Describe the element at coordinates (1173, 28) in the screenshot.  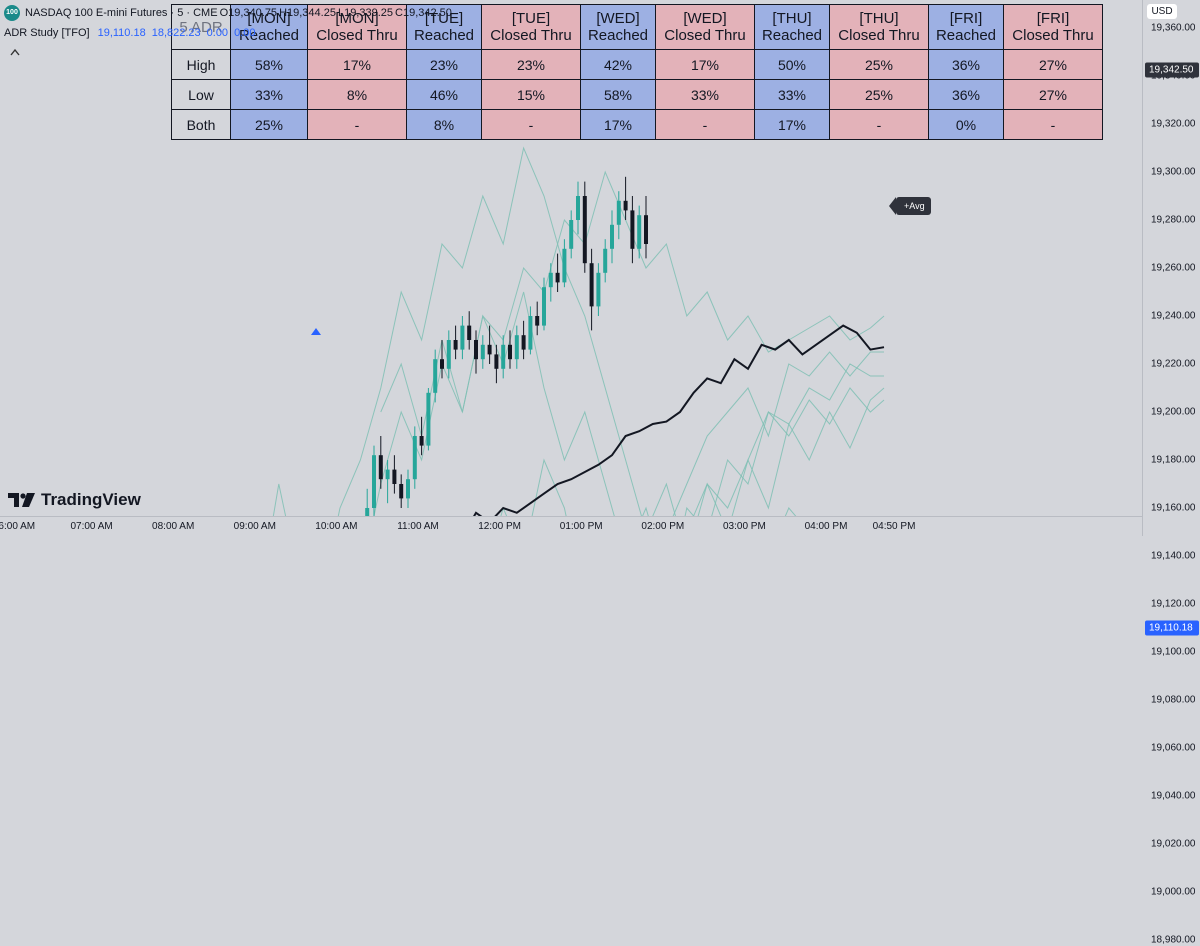
I see `price-axis-label: 19,360.00` at that location.